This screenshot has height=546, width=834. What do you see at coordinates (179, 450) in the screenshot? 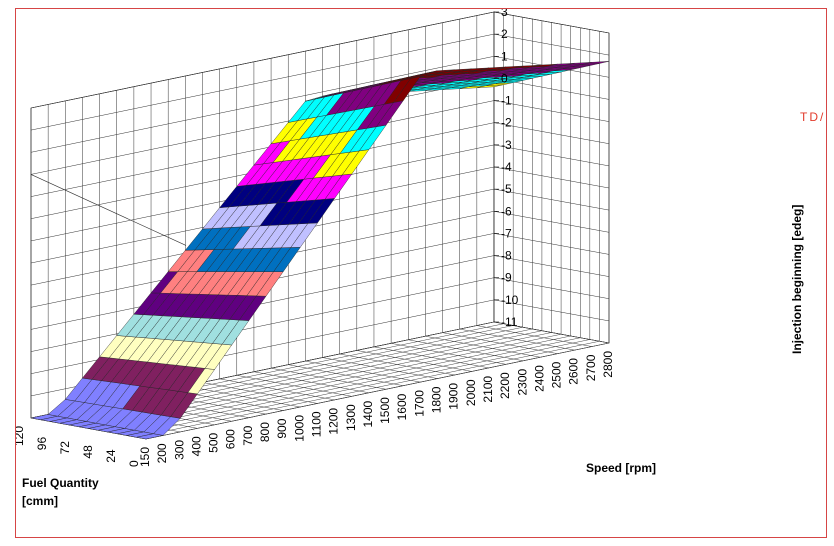
I see `x-tick-label: 300` at bounding box center [179, 450].